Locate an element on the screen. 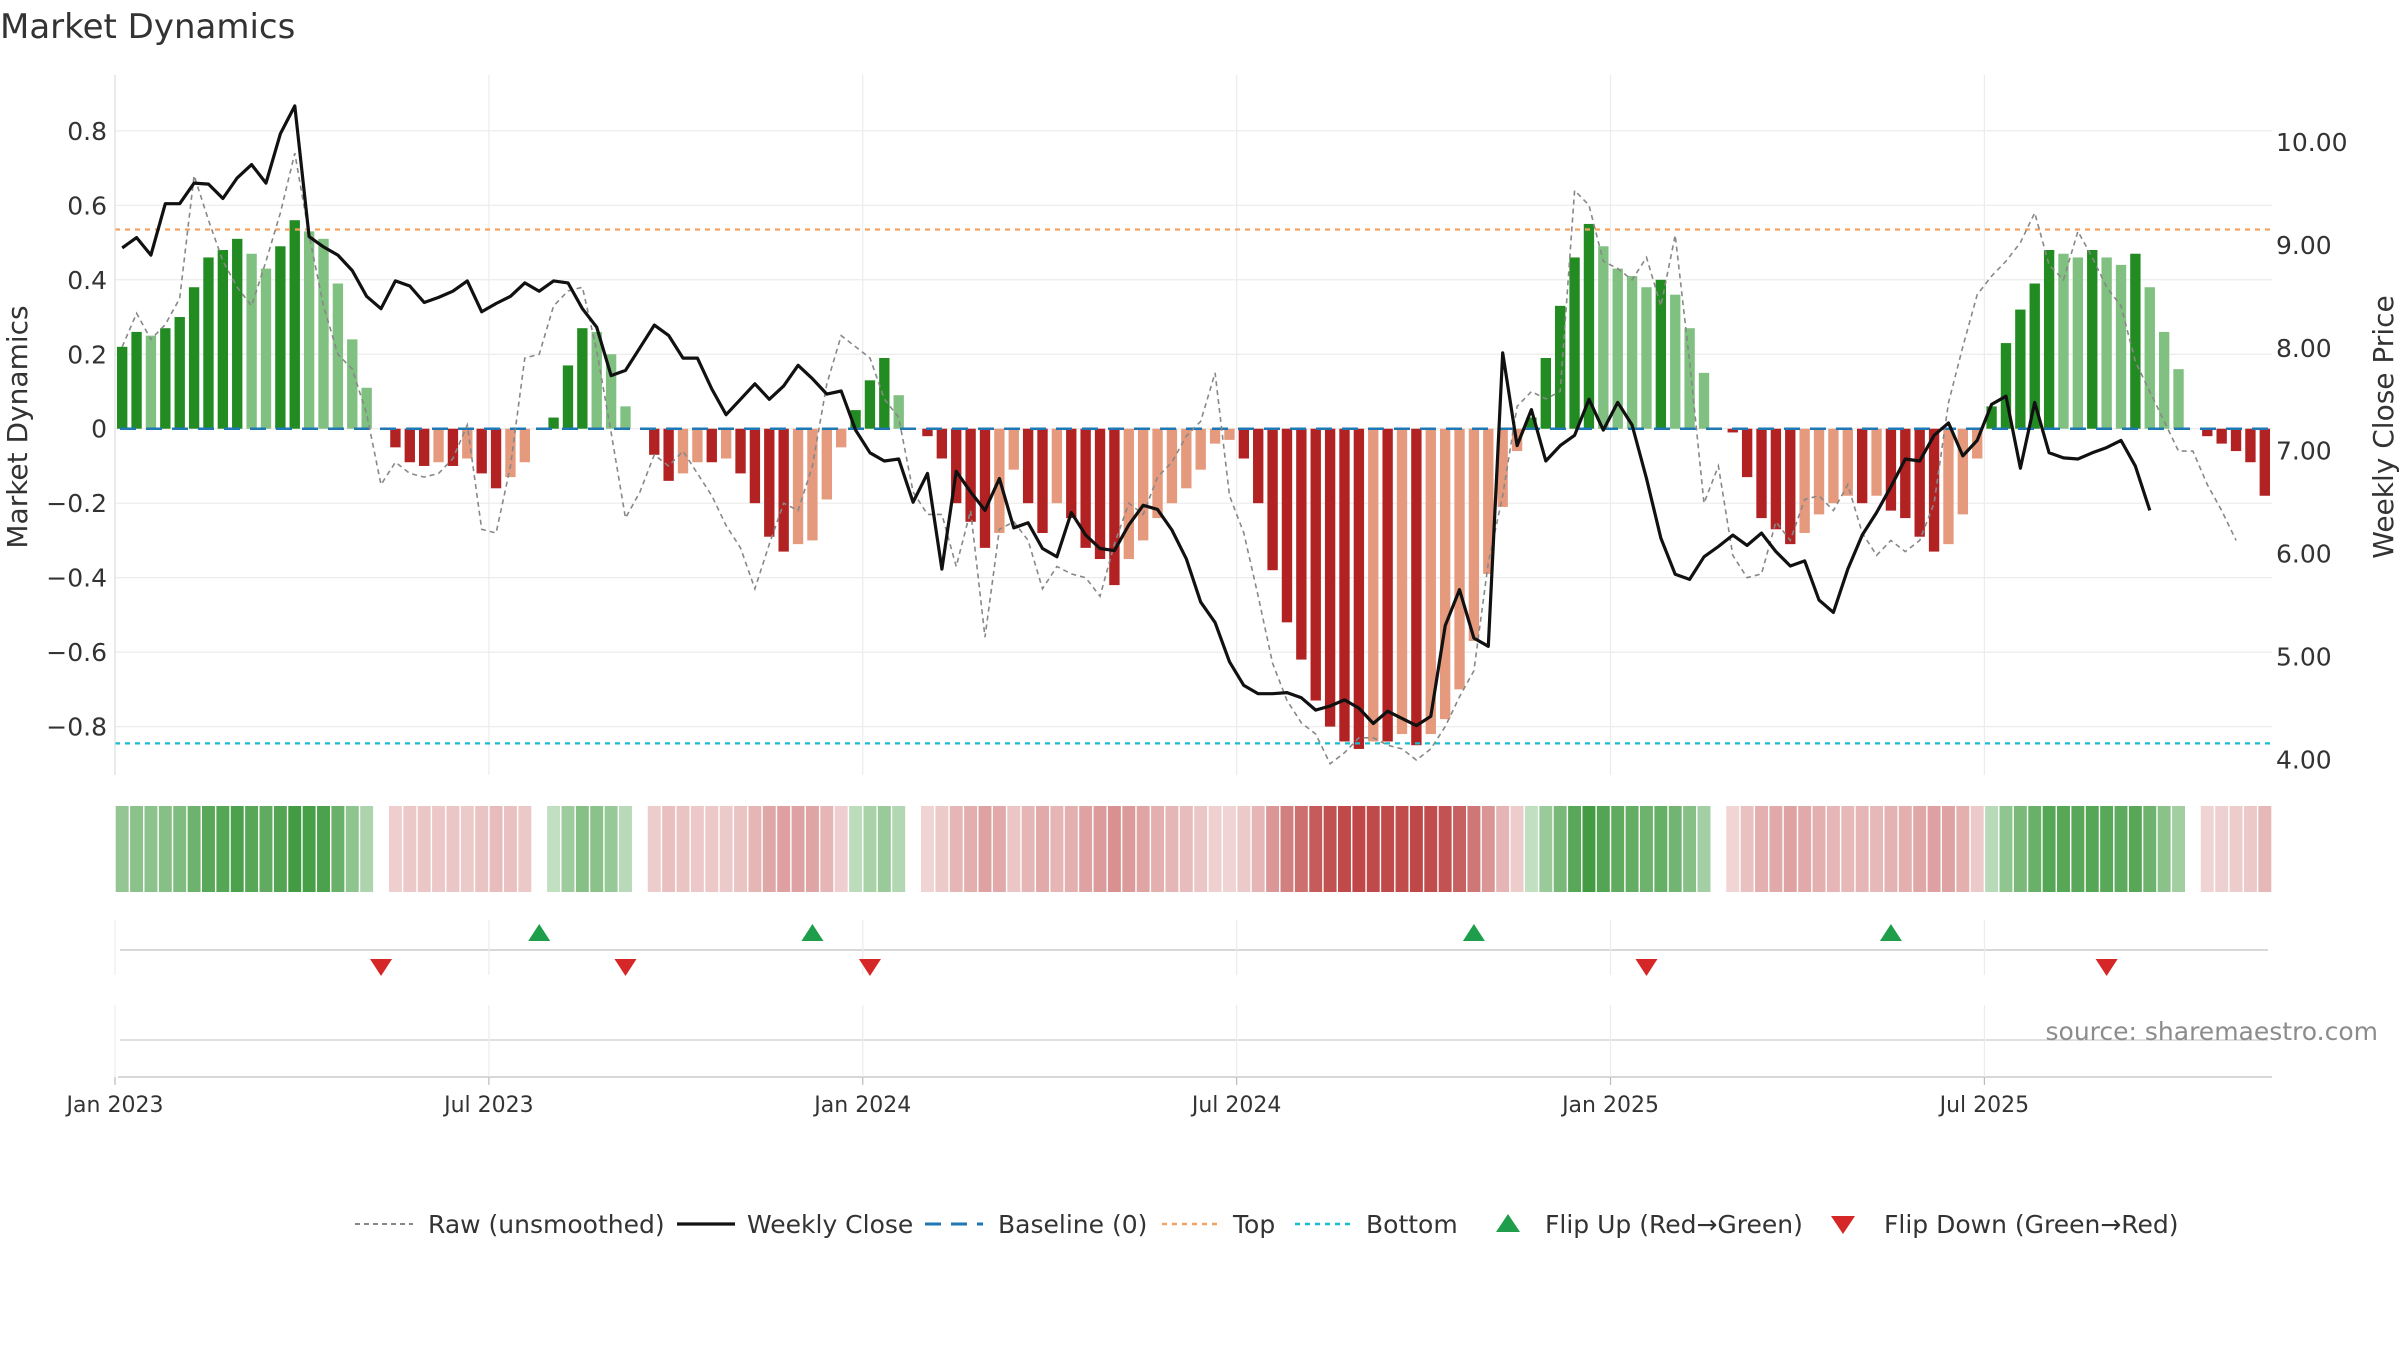  y-axis-label: Market Dynamics is located at coordinates (17, 426).